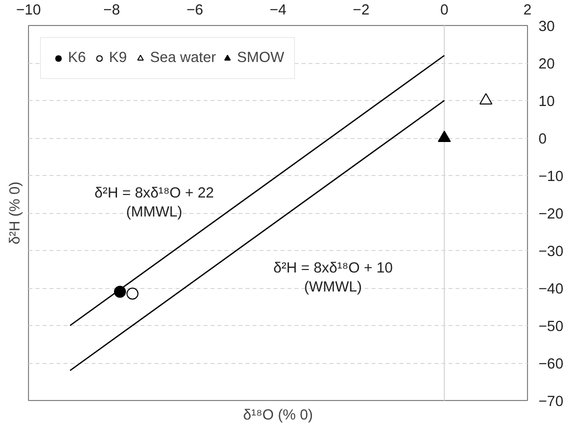 The height and width of the screenshot is (435, 576). I want to click on legend-label: Sea water, so click(183, 58).